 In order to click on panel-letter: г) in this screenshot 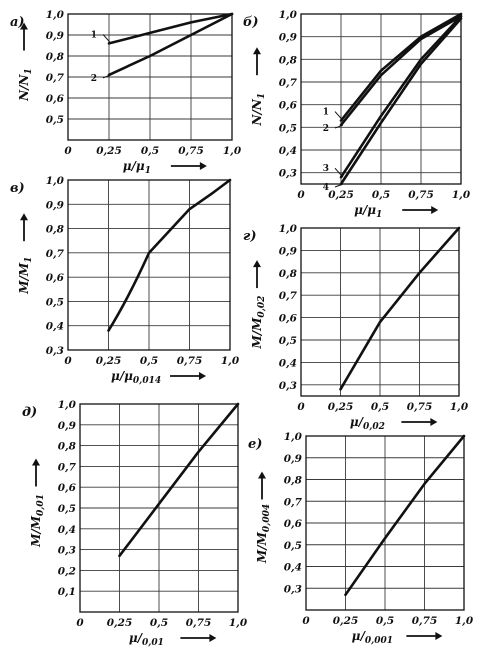, I will do `click(249, 236)`.